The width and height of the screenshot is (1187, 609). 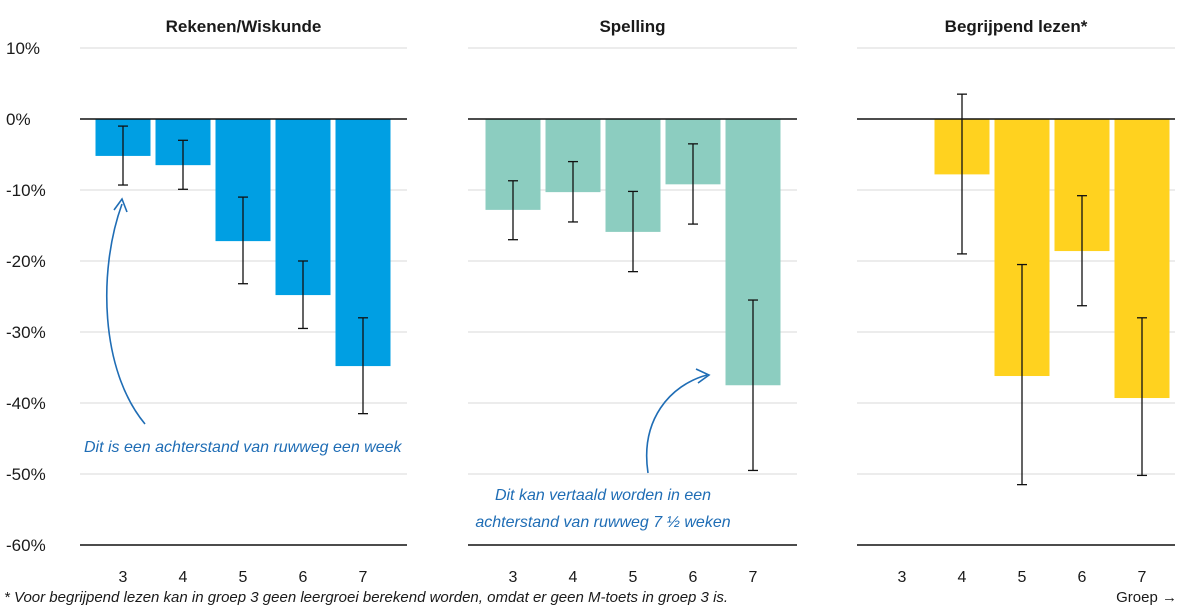 I want to click on panel-title: Spelling, so click(x=632, y=26).